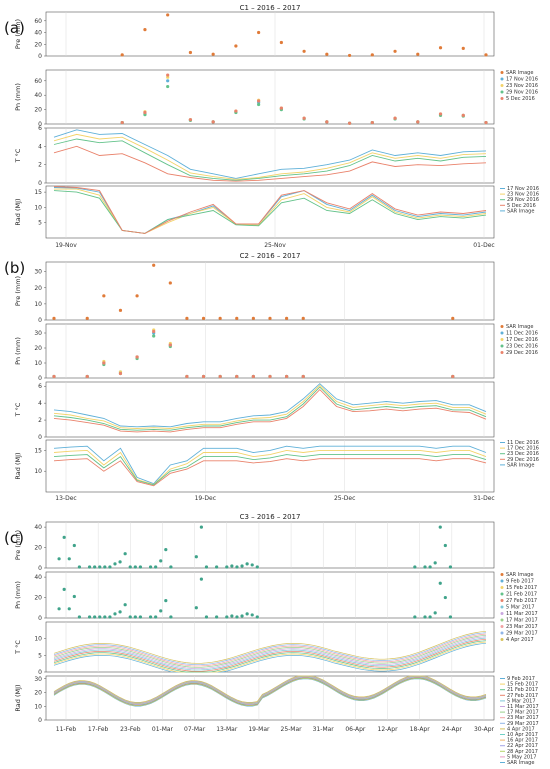 The width and height of the screenshot is (550, 769). What do you see at coordinates (520, 608) in the screenshot?
I see `legend-label: 5 Mar 2017` at bounding box center [520, 608].